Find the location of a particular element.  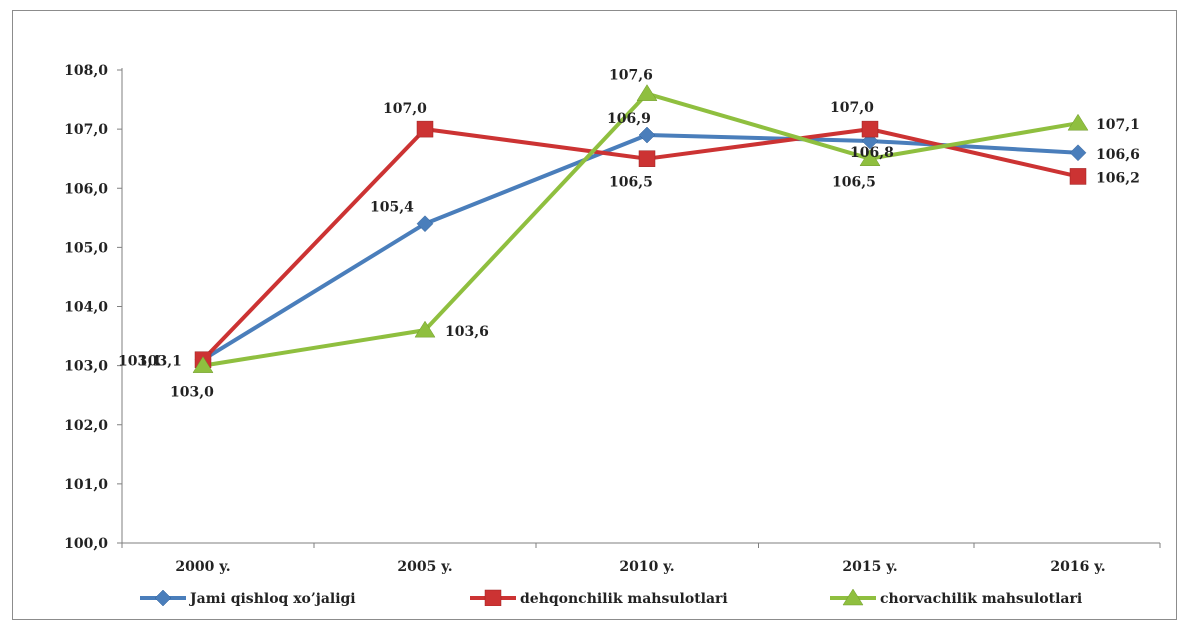

data-label-total-4: 106,6 is located at coordinates (1118, 155).